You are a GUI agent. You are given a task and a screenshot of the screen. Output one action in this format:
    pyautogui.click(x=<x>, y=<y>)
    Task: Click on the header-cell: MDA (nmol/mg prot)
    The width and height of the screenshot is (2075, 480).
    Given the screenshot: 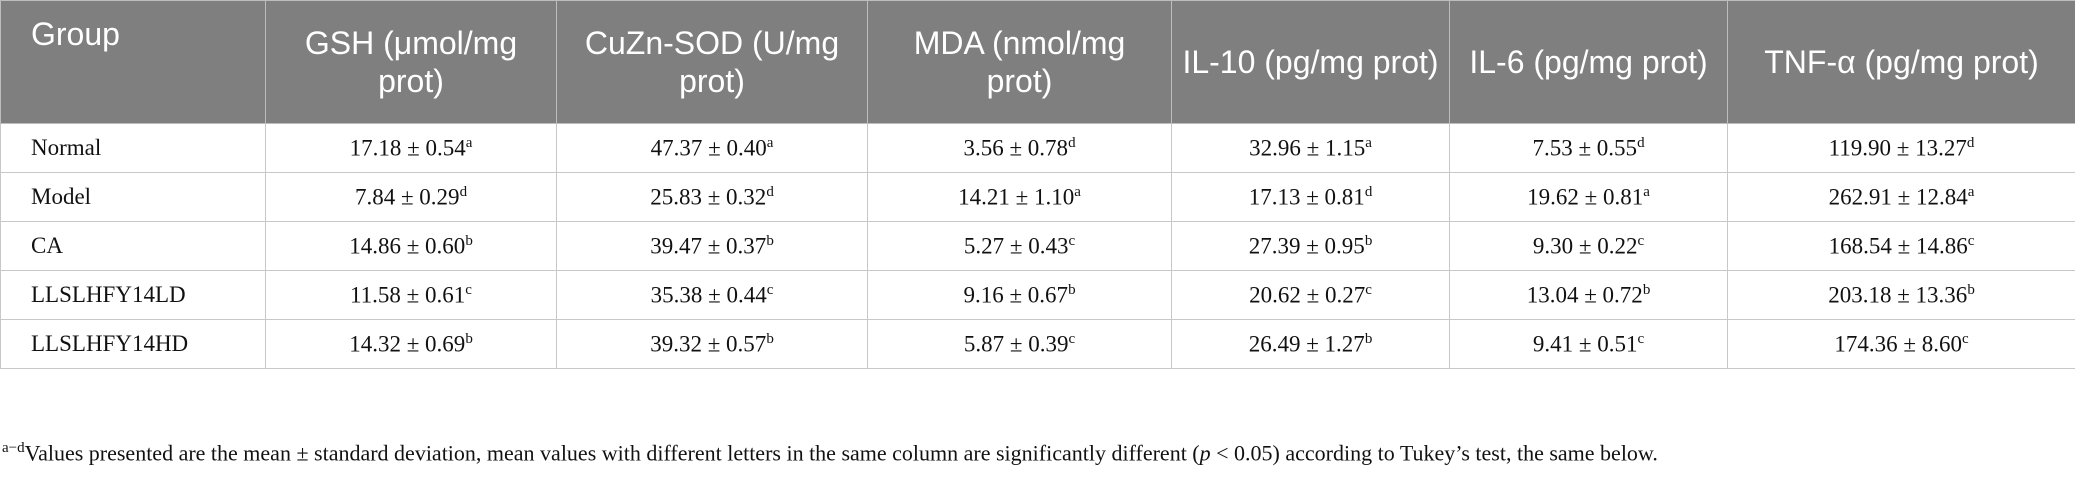 What is the action you would take?
    pyautogui.click(x=1019, y=62)
    